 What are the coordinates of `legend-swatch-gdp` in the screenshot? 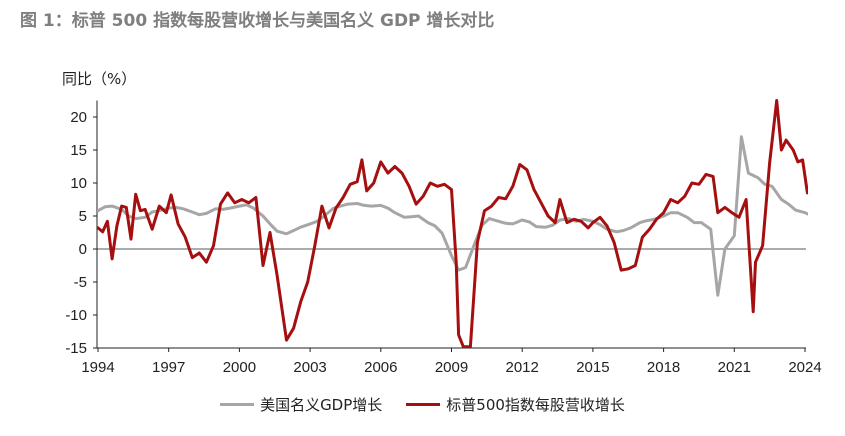 It's located at (237, 404).